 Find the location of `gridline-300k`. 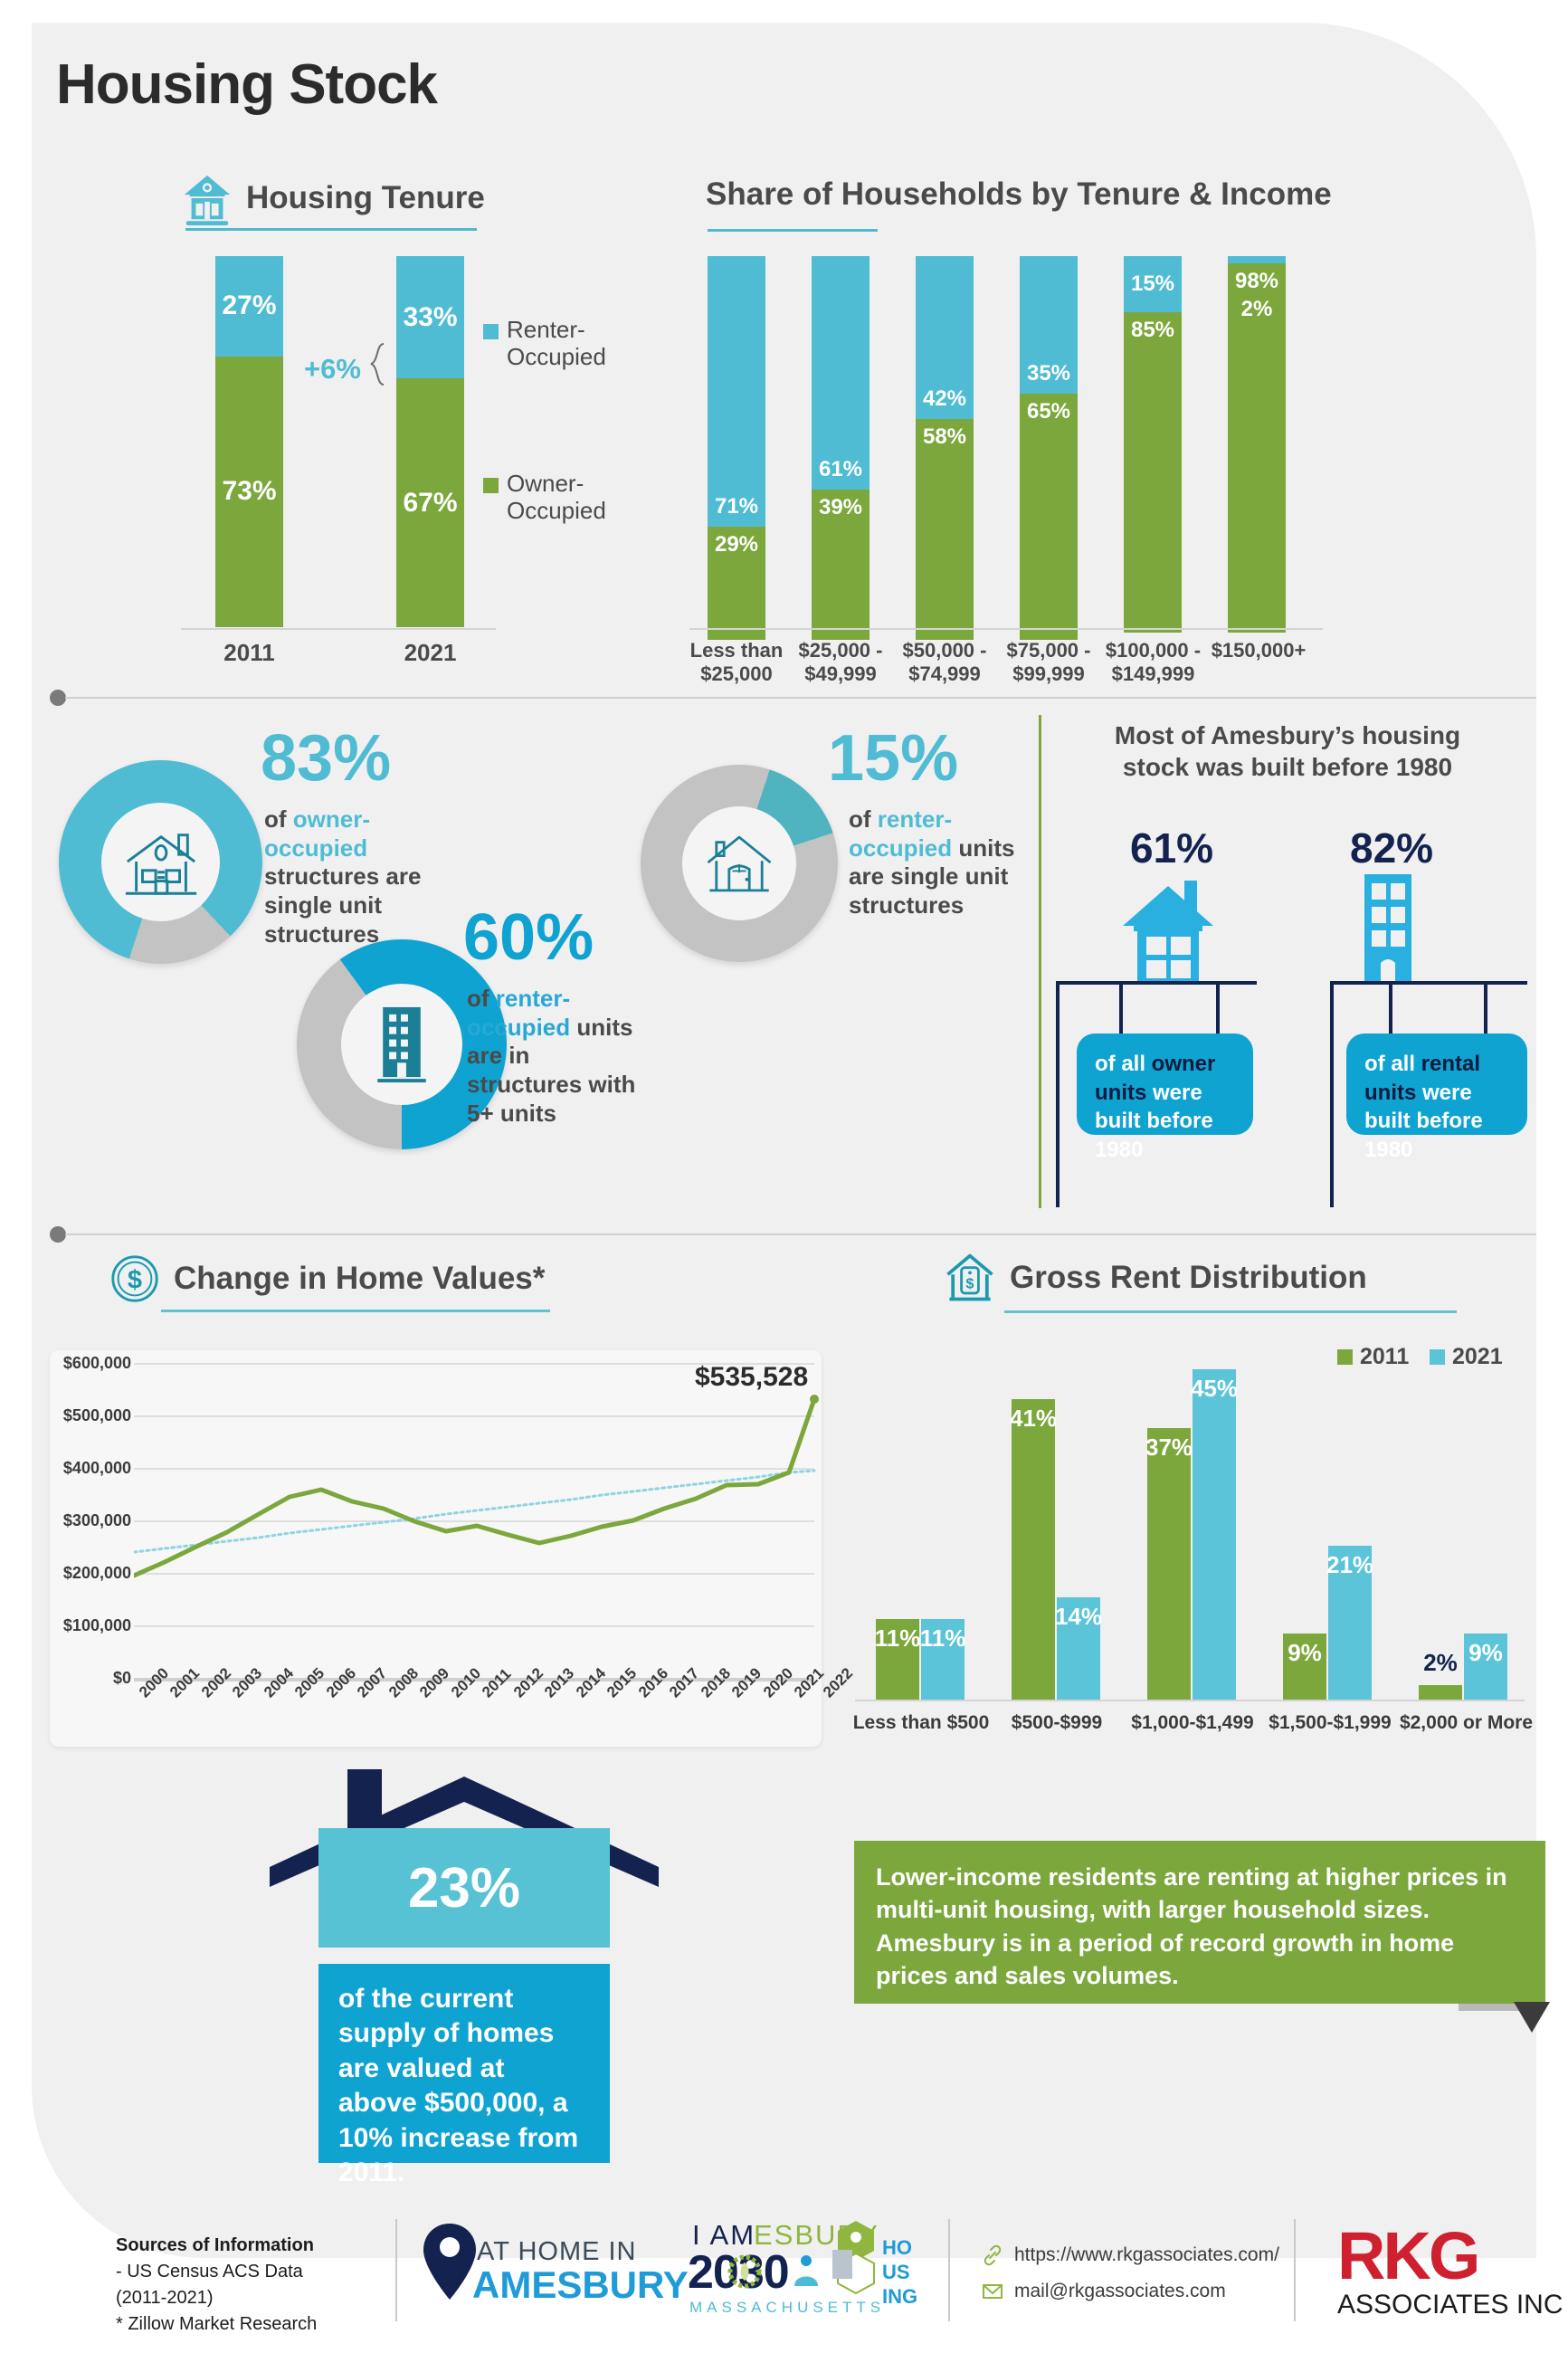

gridline-300k is located at coordinates (474, 1521).